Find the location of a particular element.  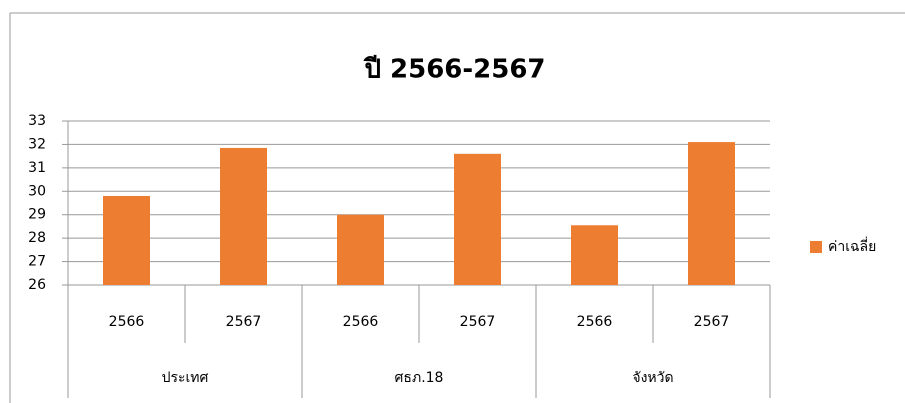

y-tick-label: 26 is located at coordinates (37, 285).